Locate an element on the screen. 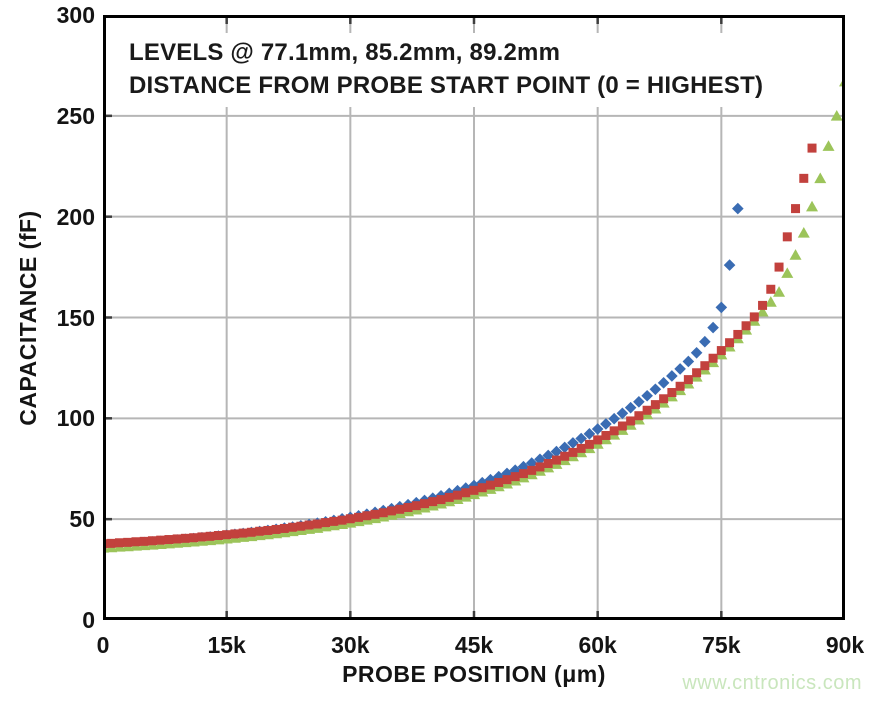  x-tick-label: 90k is located at coordinates (845, 645).